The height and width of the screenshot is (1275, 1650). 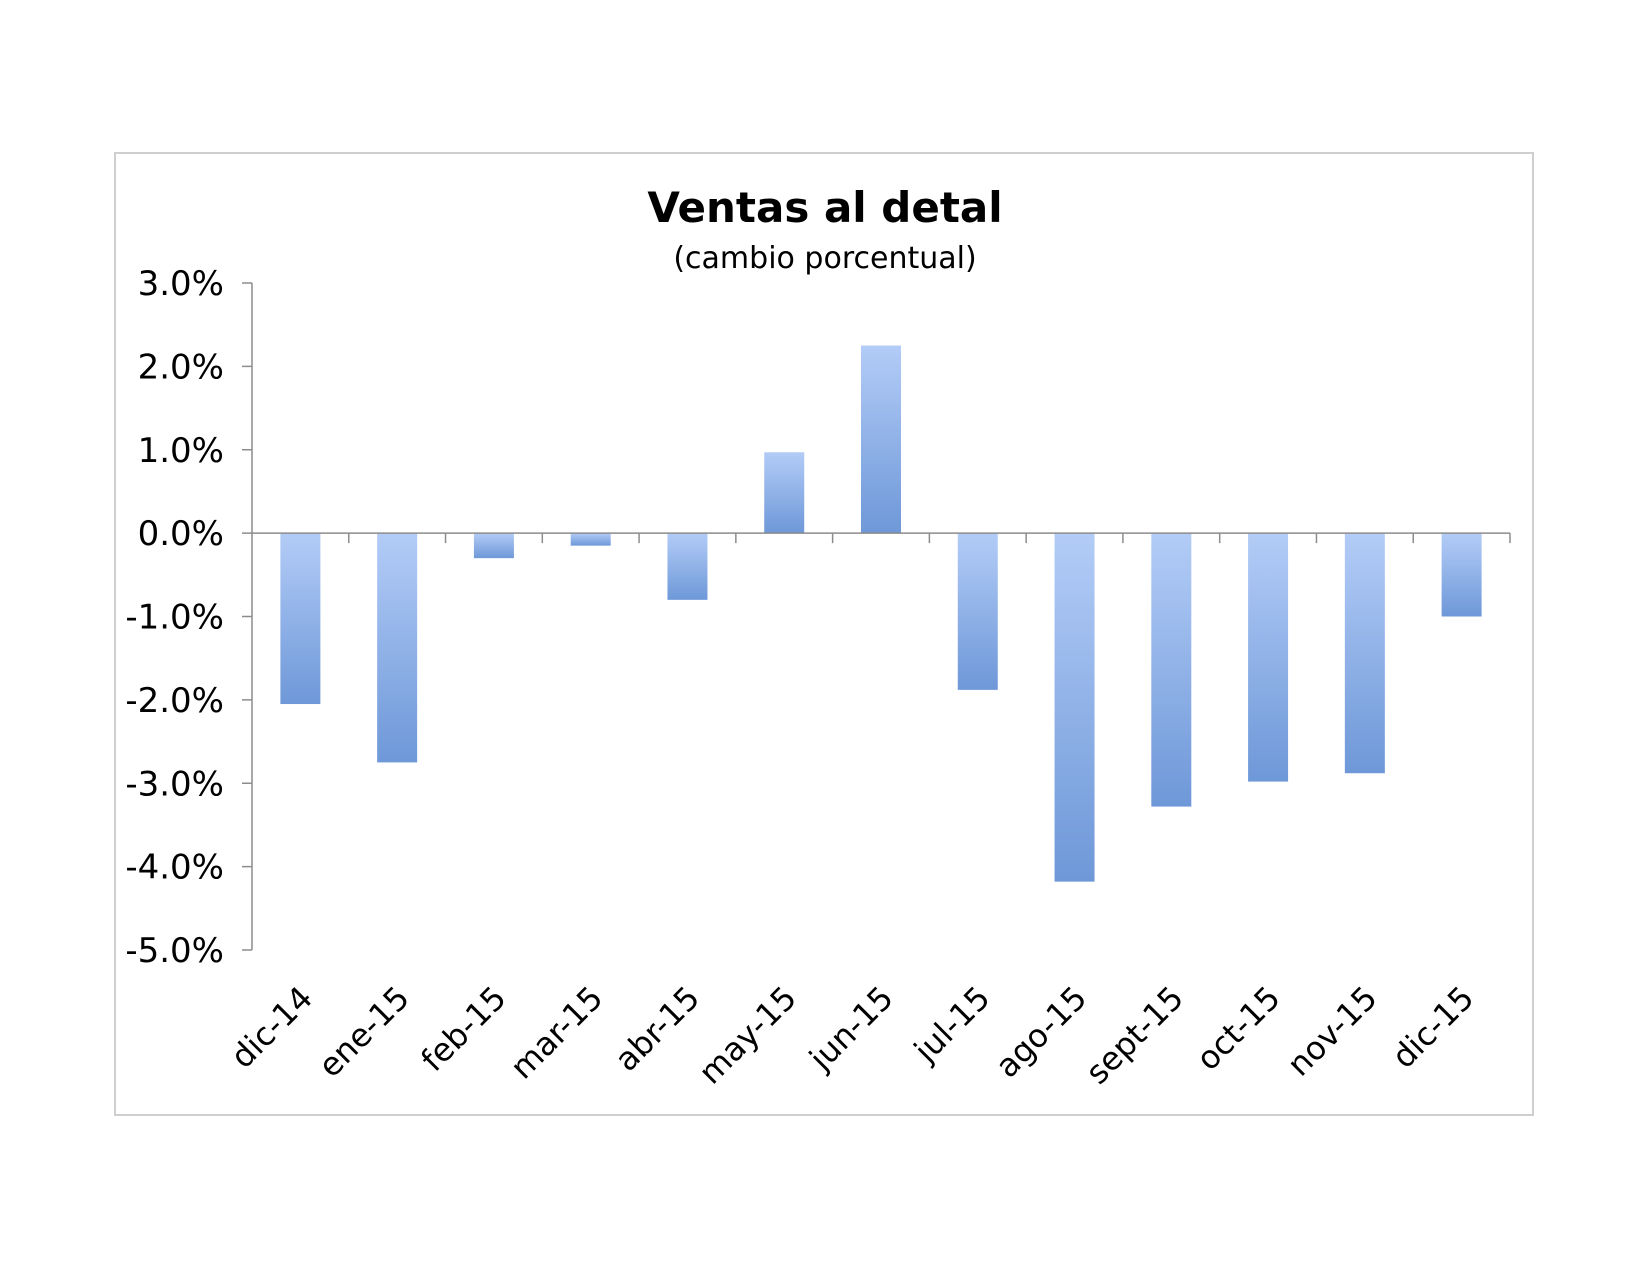 What do you see at coordinates (174, 951) in the screenshot?
I see `y-tick-label: -5.0%` at bounding box center [174, 951].